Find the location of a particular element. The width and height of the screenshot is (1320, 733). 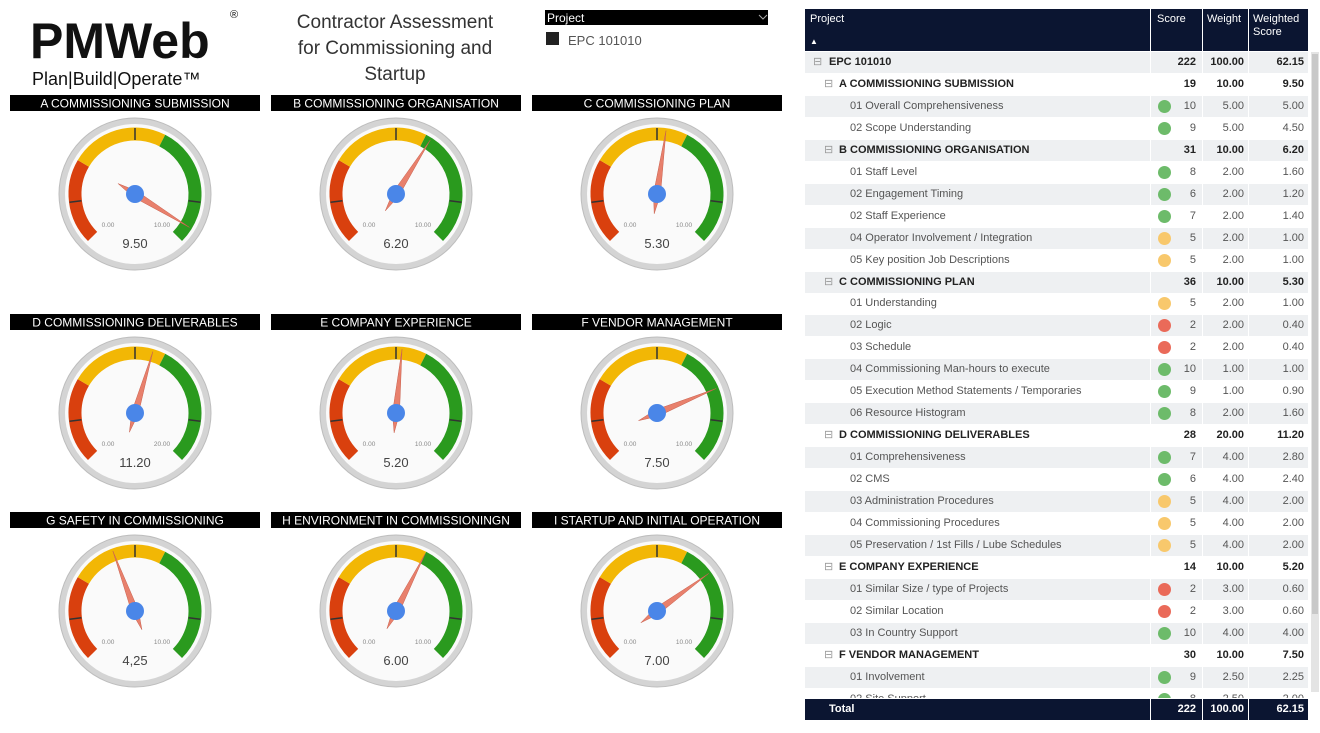

weighted-score-cell: 0.90 is located at coordinates (1293, 391).